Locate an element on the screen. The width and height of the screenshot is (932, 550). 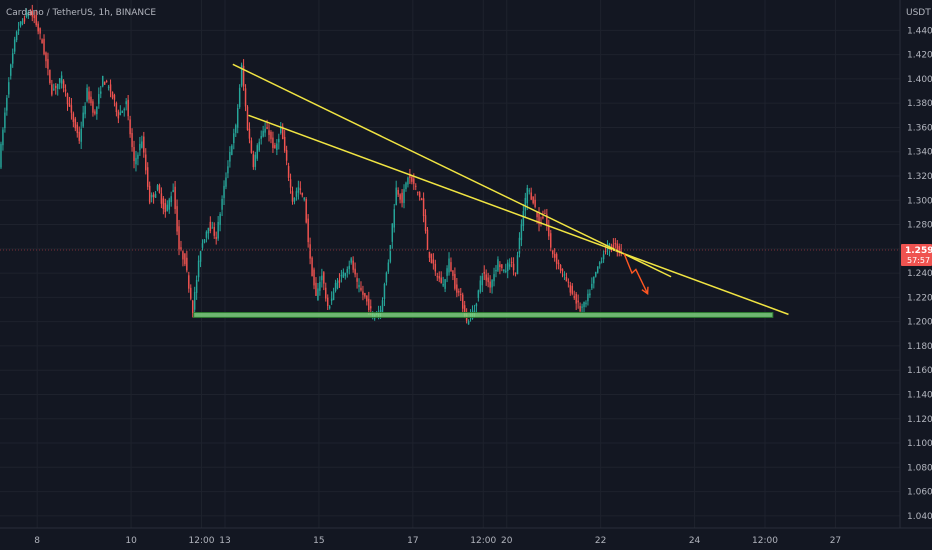
x-tick-label: 12:00 is located at coordinates (202, 541).